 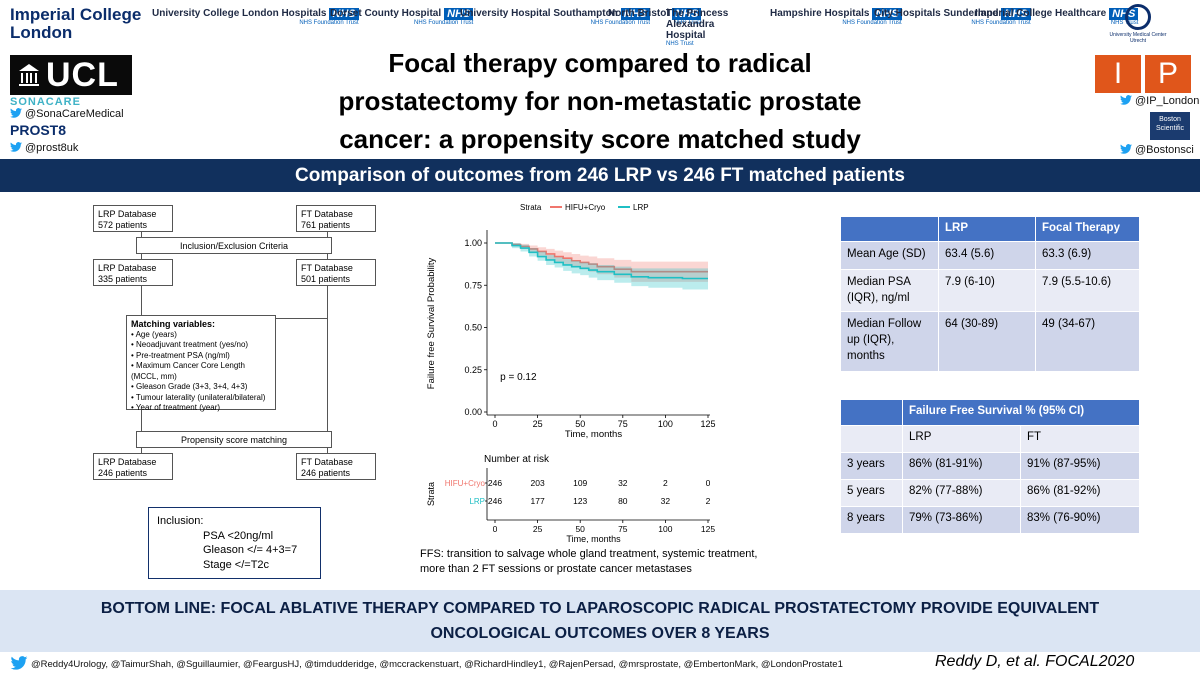 What do you see at coordinates (1138, 17) in the screenshot?
I see `umc-emblem-icon` at bounding box center [1138, 17].